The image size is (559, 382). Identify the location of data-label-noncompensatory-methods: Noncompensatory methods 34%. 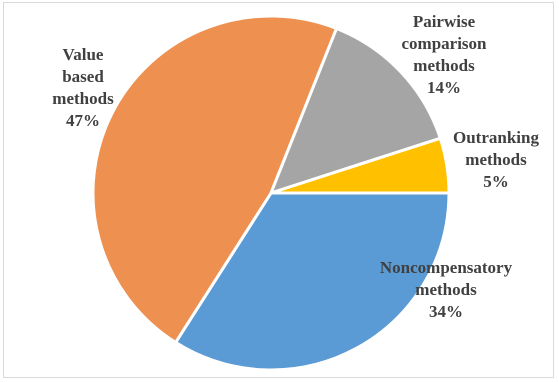
(446, 289).